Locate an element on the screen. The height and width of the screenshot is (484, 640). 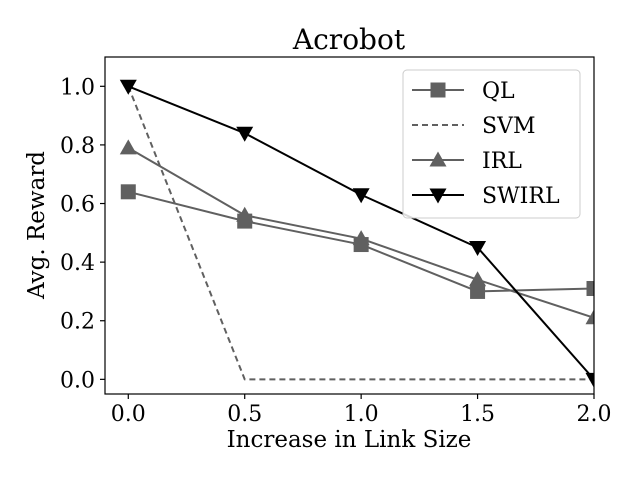
y-tick-label: 0.4 is located at coordinates (77, 263).